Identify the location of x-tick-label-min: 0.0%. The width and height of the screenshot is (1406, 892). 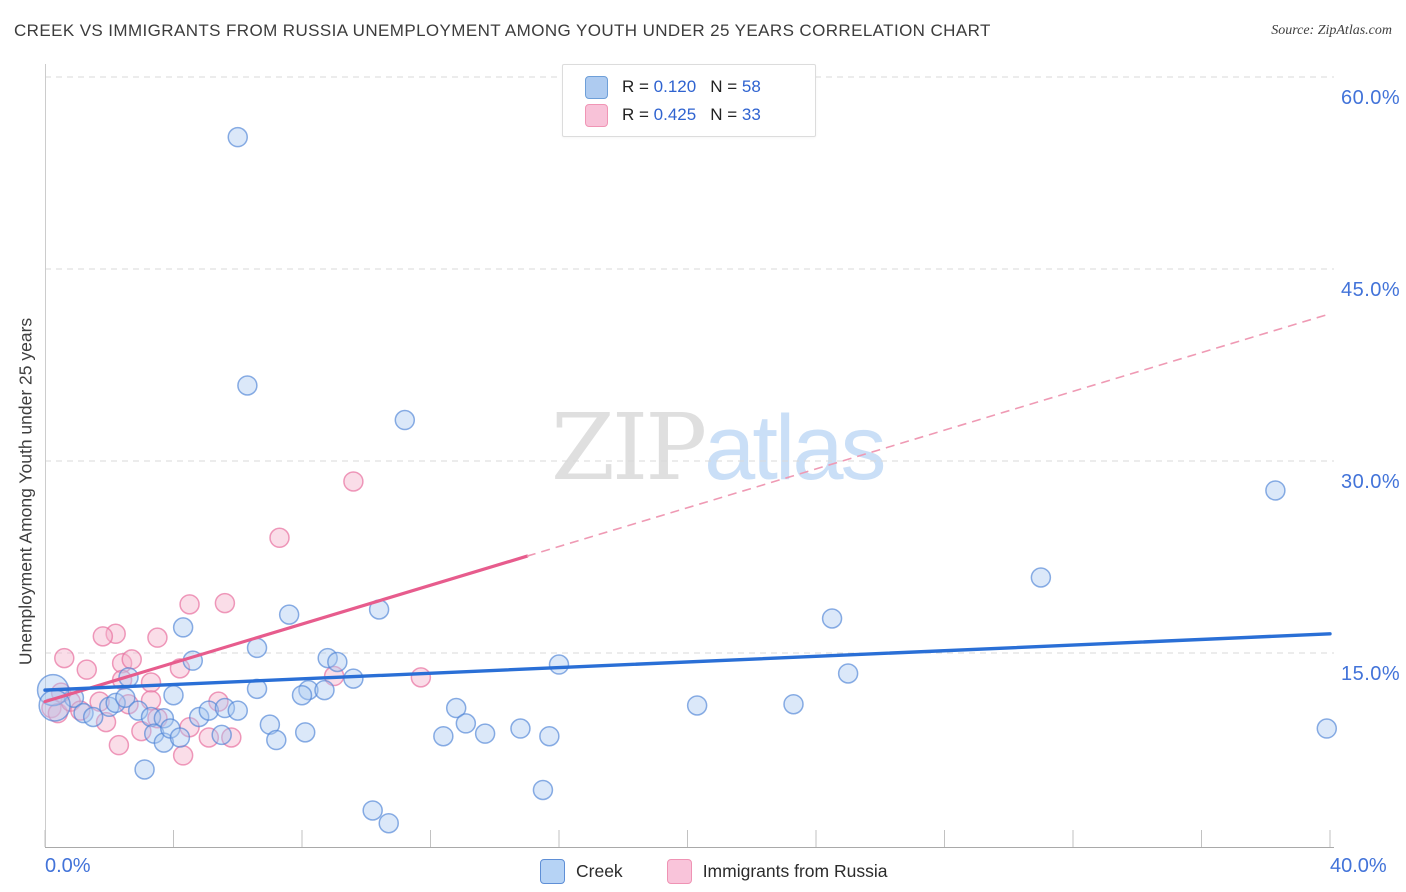
(68, 866).